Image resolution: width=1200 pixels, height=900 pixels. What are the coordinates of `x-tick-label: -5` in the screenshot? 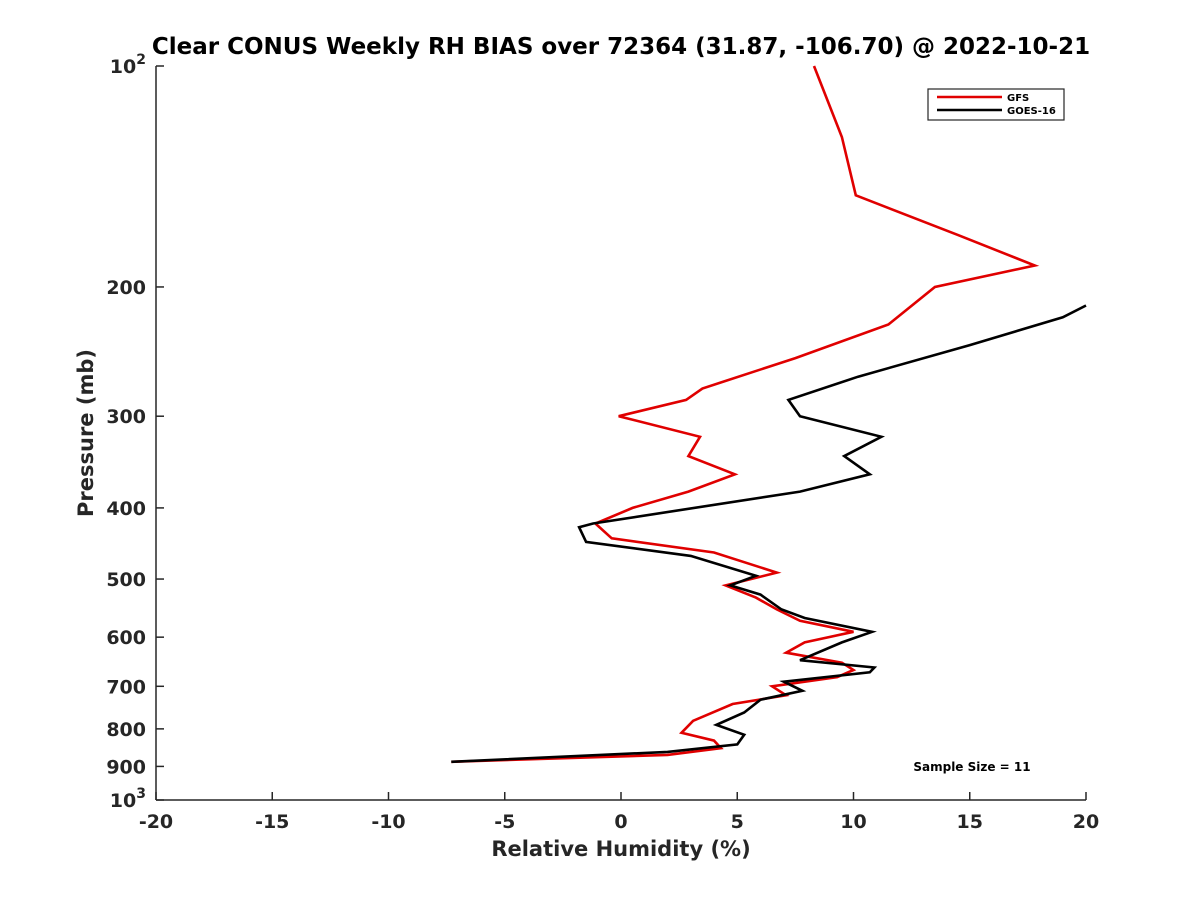 It's located at (504, 822).